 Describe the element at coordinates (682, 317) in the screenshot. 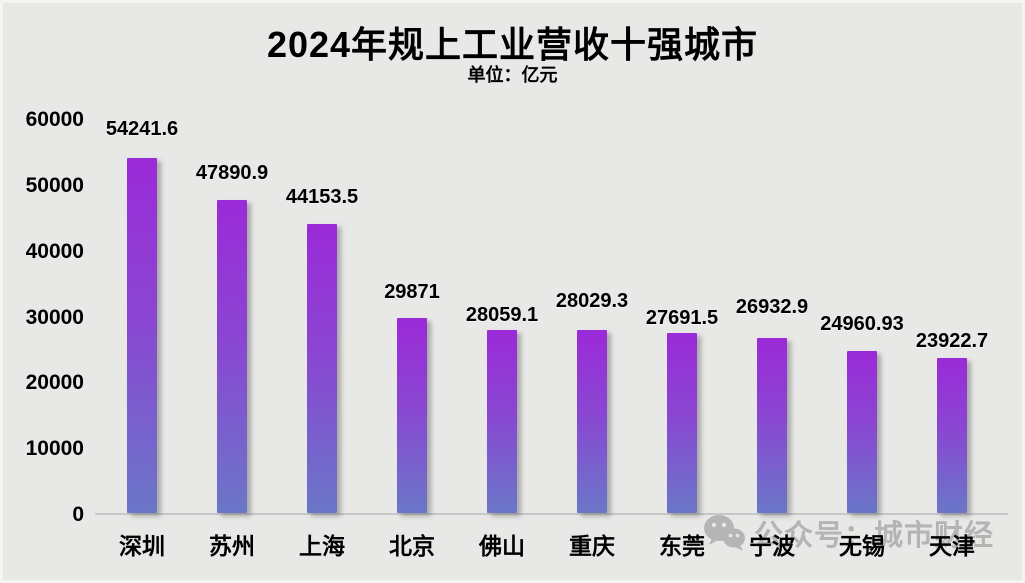

I see `bar-value-label: 27691.5` at that location.